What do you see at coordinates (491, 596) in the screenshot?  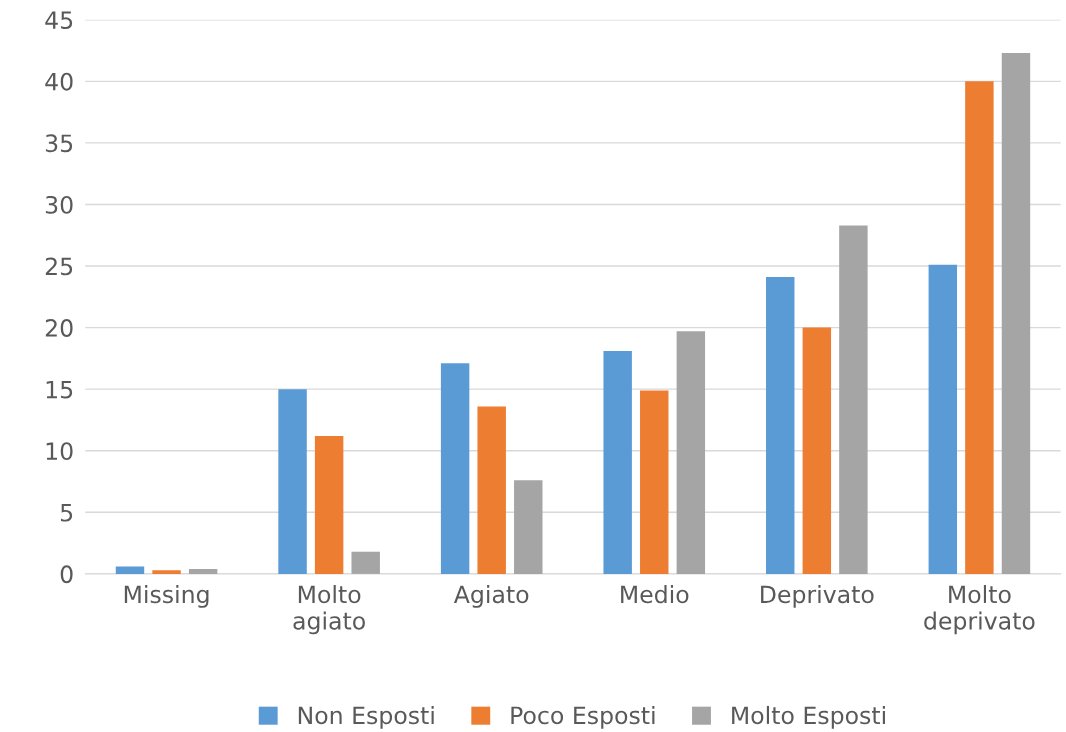 I see `x-tick-label: Agiato` at bounding box center [491, 596].